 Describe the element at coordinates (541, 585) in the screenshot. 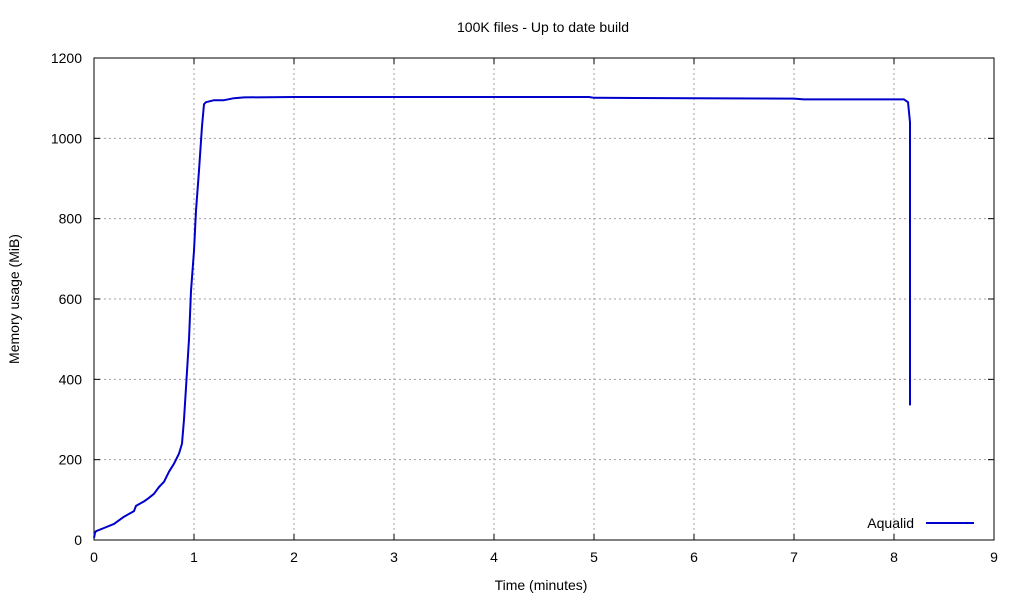

I see `x-axis-title: Time (minutes)` at that location.